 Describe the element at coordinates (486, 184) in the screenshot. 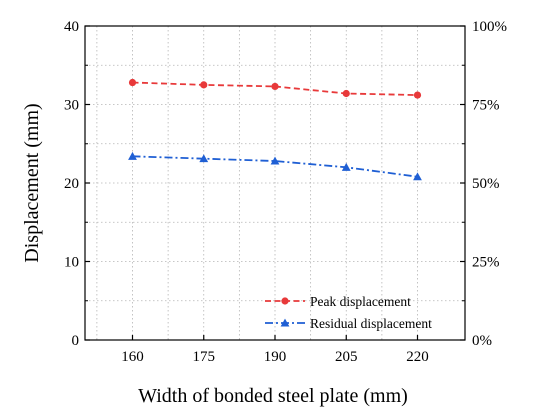

I see `y2-tick-label: 50%` at that location.